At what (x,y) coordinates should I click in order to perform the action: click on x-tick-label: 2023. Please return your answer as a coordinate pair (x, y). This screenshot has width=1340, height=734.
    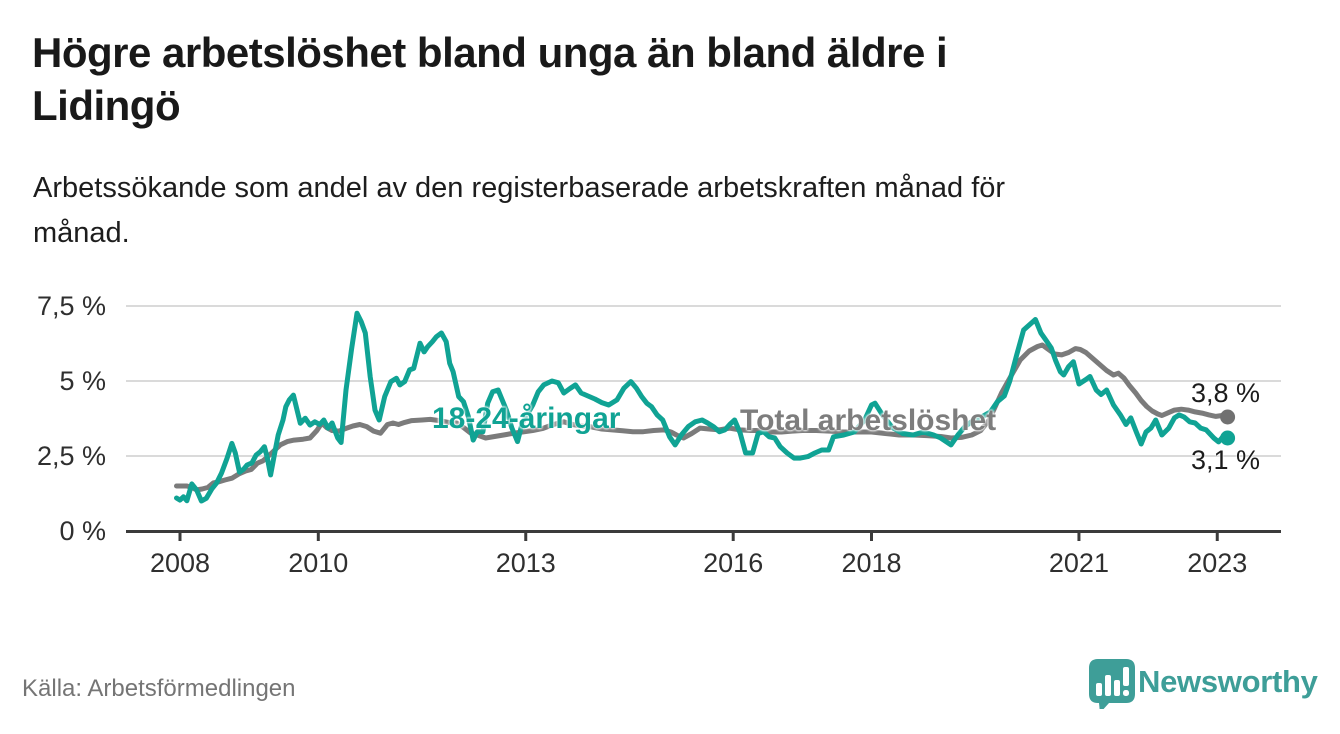
    Looking at the image, I should click on (1217, 563).